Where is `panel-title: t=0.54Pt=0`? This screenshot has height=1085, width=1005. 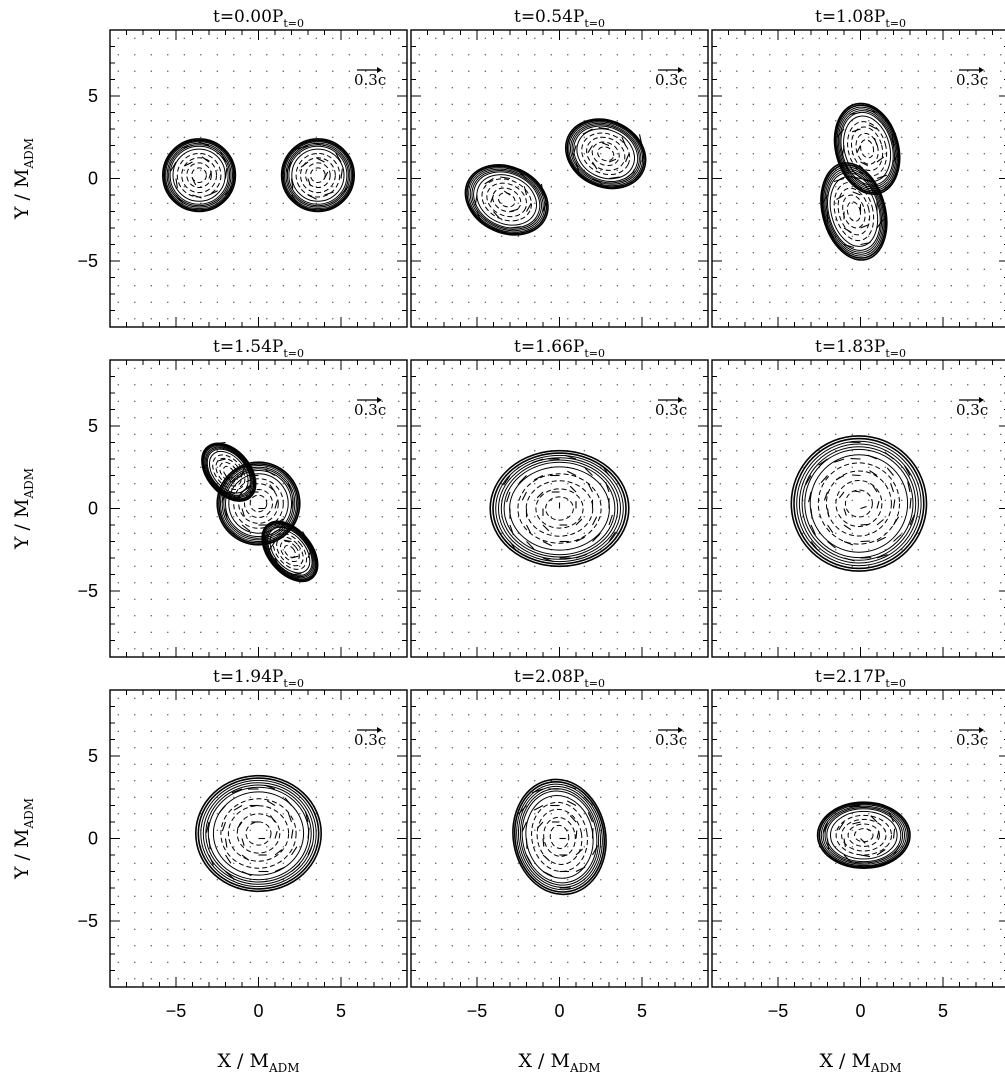
panel-title: t=0.54Pt=0 is located at coordinates (559, 18).